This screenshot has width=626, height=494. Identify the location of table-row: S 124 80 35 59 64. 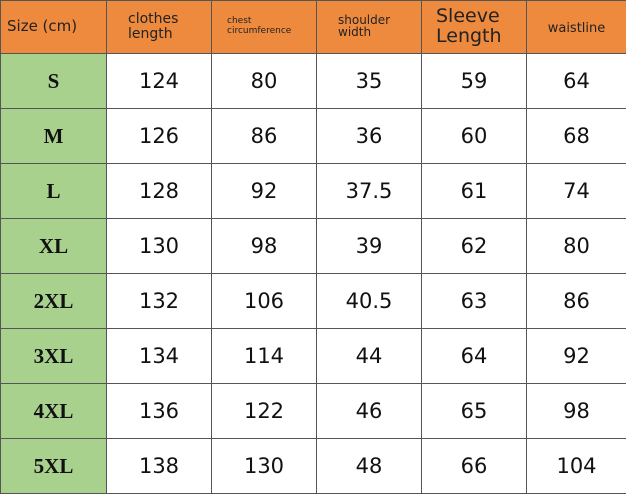
(313, 81).